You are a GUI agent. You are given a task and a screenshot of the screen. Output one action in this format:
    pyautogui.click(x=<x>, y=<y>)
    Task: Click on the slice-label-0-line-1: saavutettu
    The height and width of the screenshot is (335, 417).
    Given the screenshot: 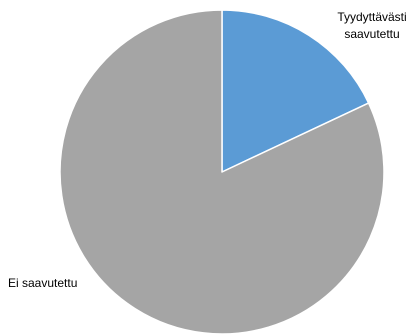 What is the action you would take?
    pyautogui.click(x=371, y=34)
    